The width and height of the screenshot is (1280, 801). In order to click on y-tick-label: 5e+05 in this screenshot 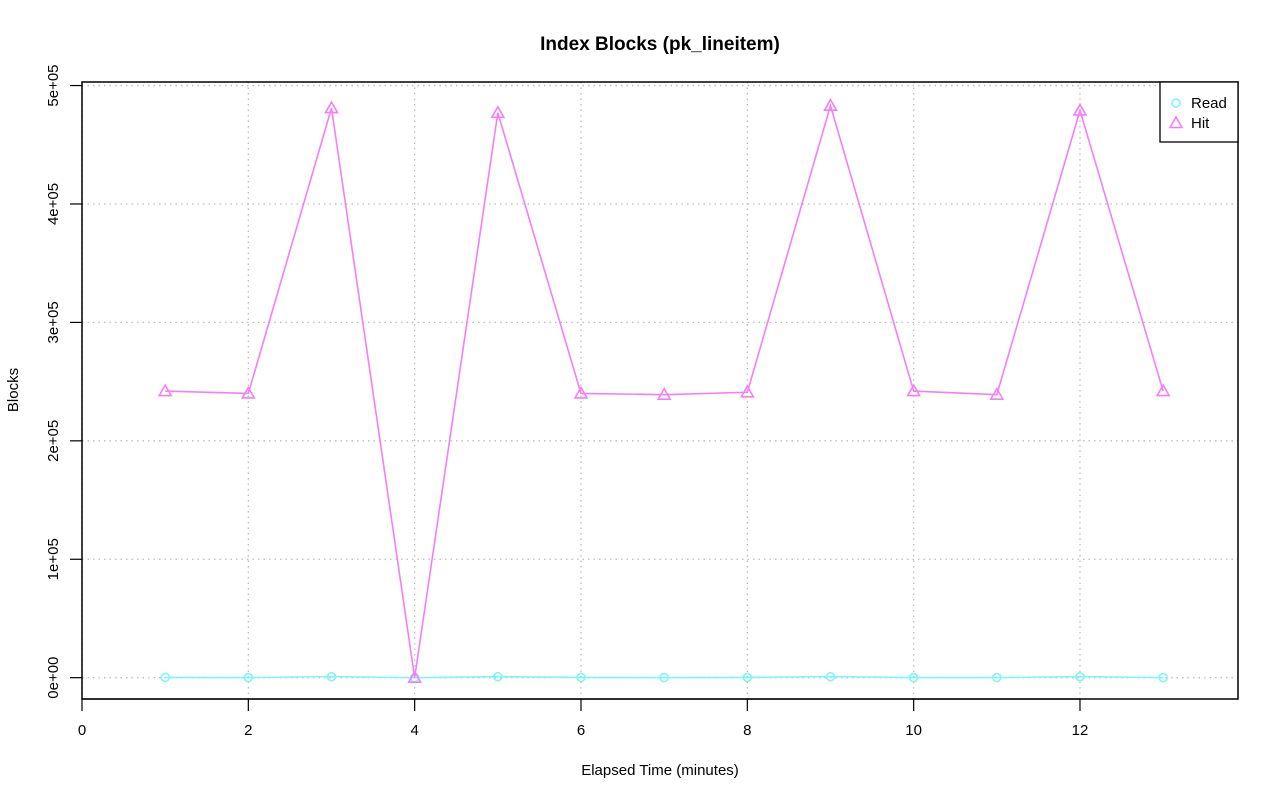, I will do `click(53, 85)`.